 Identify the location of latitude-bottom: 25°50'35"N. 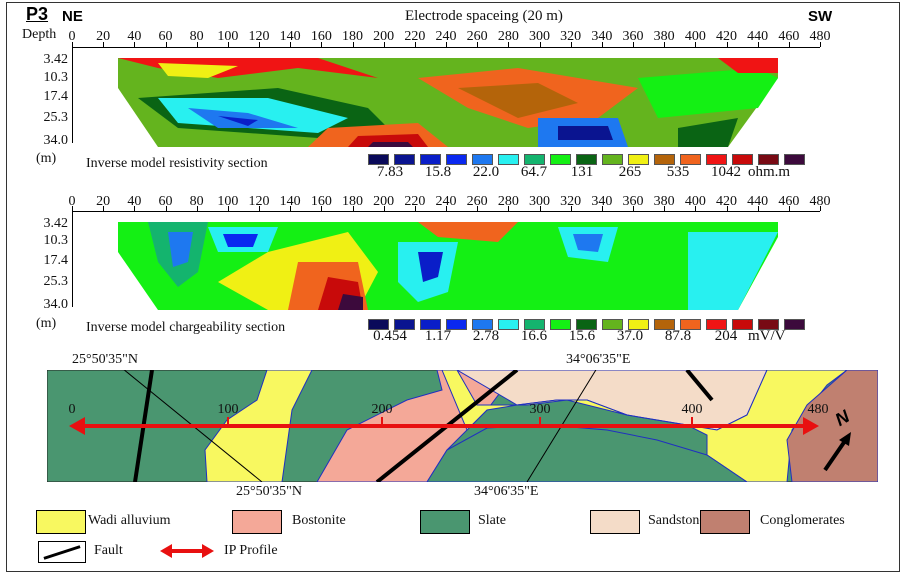
(269, 491).